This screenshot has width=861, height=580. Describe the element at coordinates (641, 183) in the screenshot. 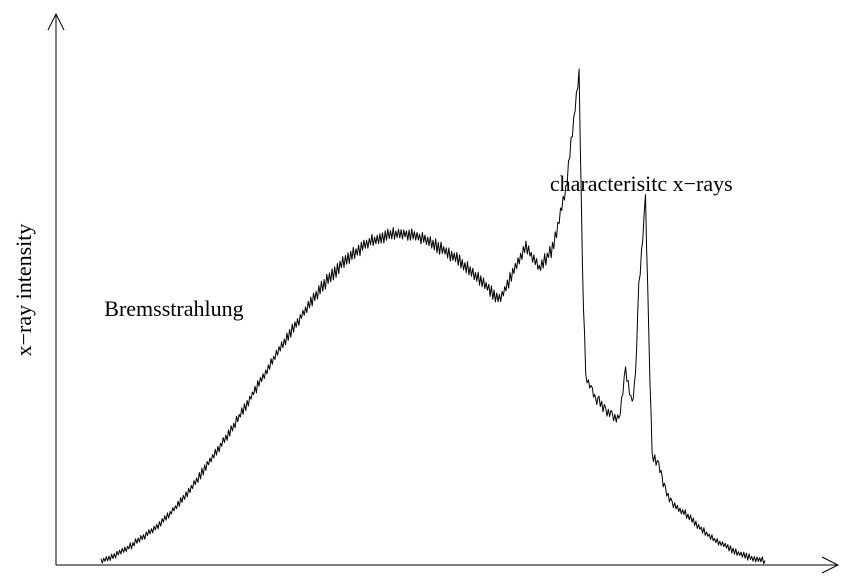

I see `annotation-characteristic-x-rays: characterisitc x−rays` at that location.